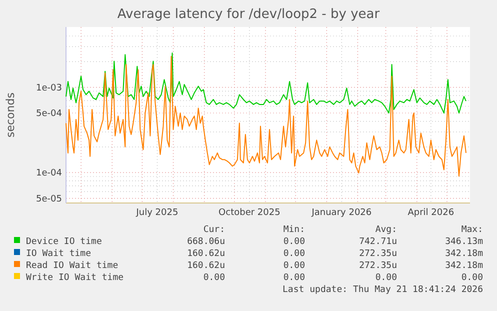 This screenshot has height=311, width=497. Describe the element at coordinates (386, 230) in the screenshot. I see `text: Avg:` at that location.